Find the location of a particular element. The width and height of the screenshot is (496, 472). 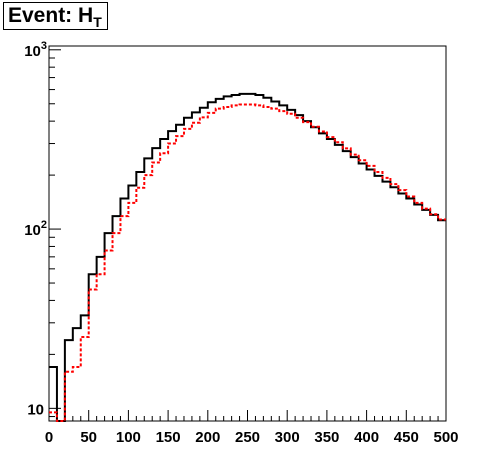

y-tick-label: 10³ is located at coordinates (35, 50).